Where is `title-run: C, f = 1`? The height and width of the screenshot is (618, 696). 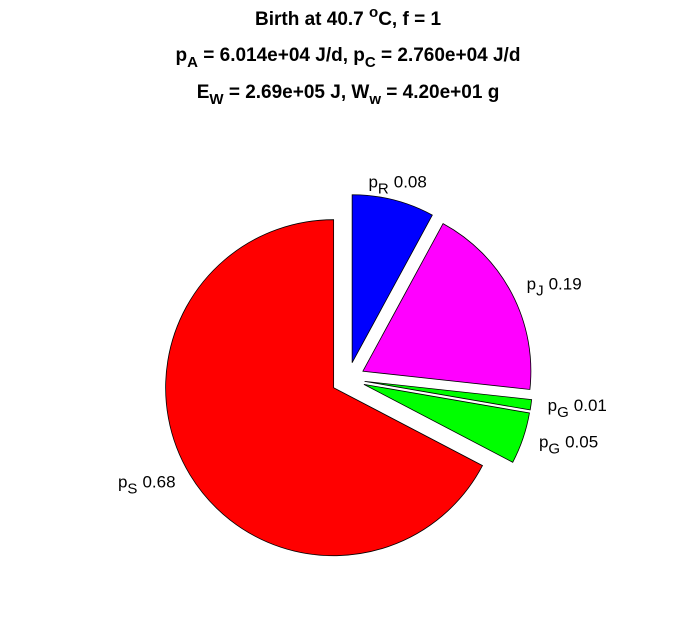
title-run: C, f = 1 is located at coordinates (409, 19).